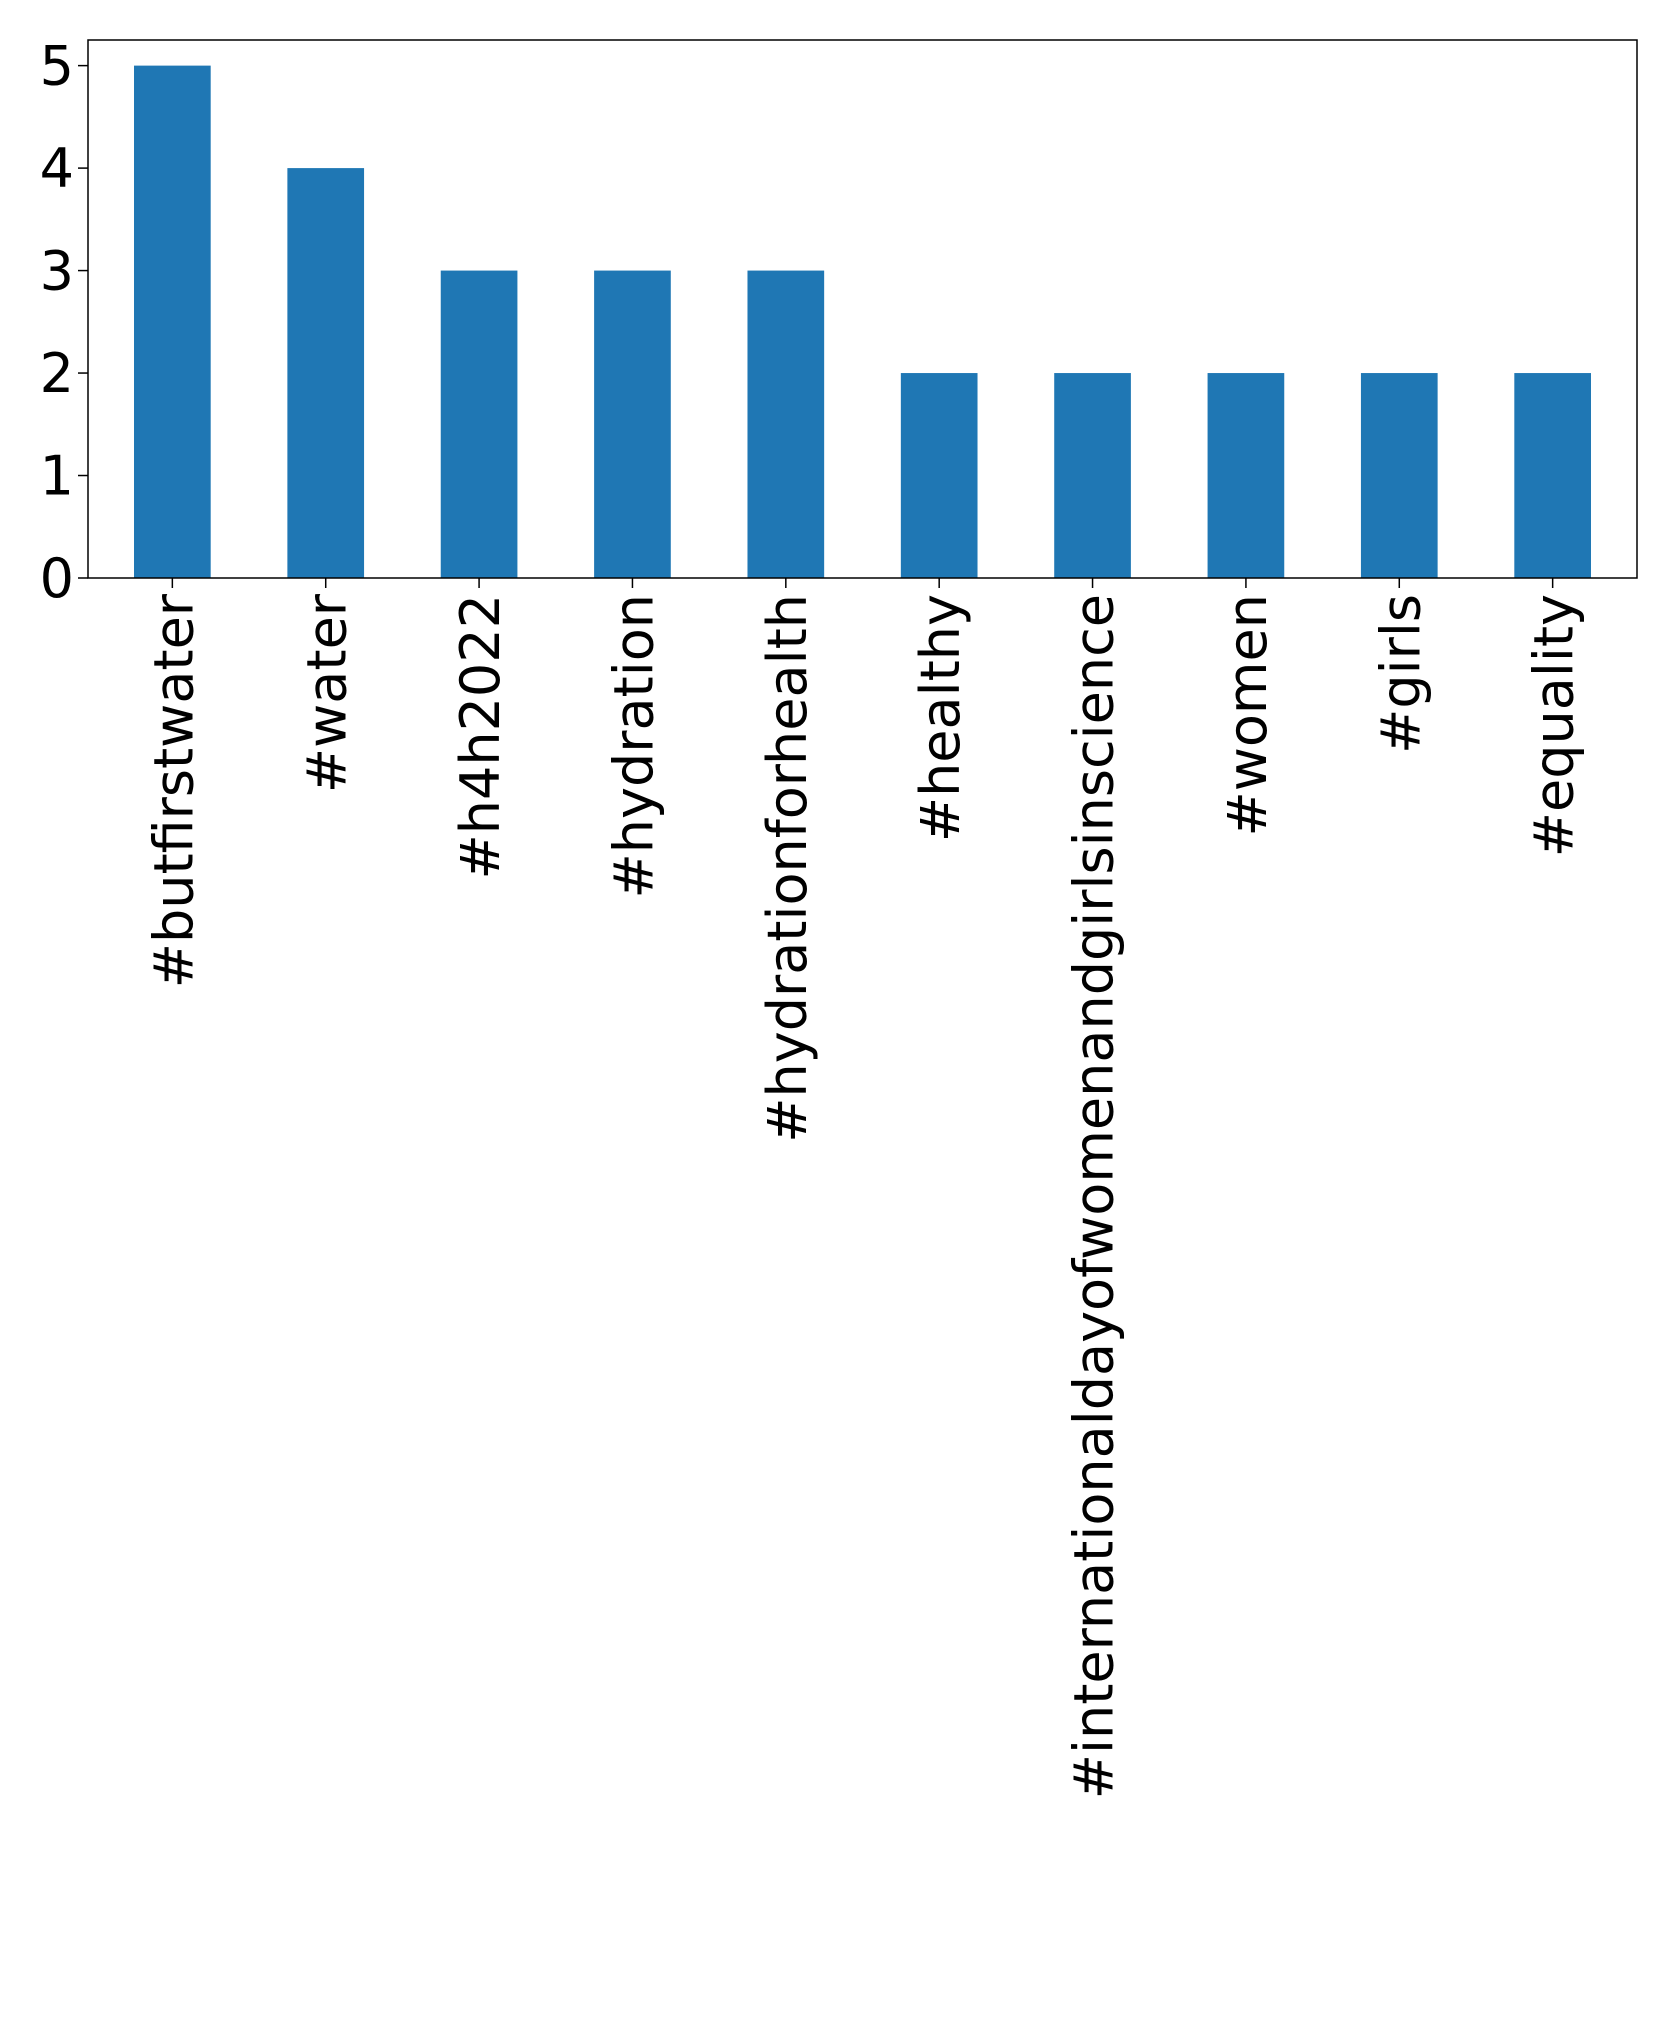 This screenshot has height=2022, width=1679. I want to click on y-tick-label: 4, so click(57, 168).